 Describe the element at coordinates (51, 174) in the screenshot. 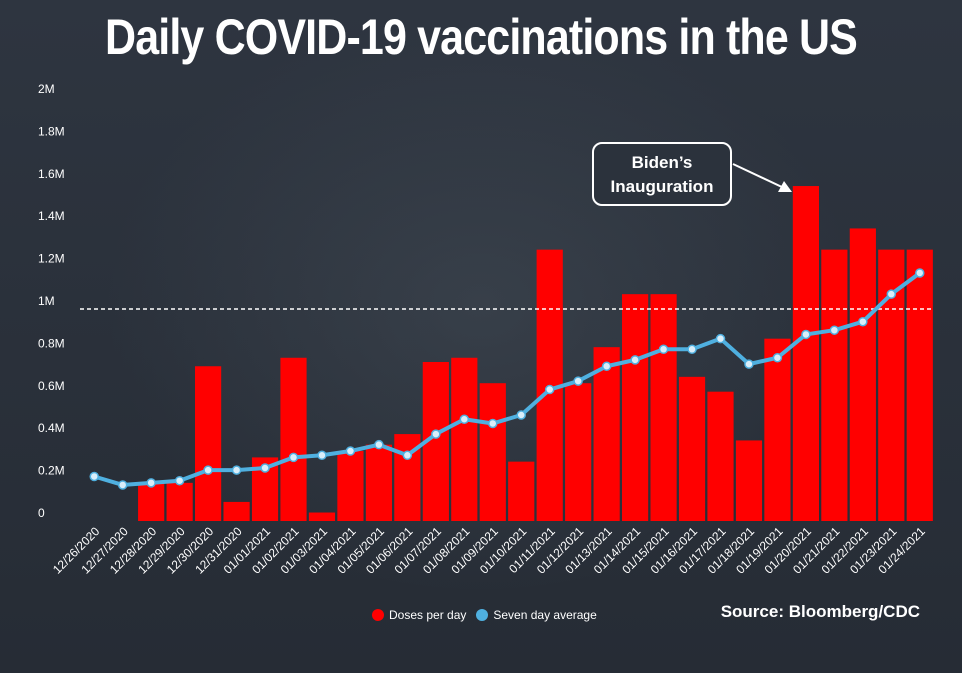

I see `y-tick-label: 1.6M` at that location.